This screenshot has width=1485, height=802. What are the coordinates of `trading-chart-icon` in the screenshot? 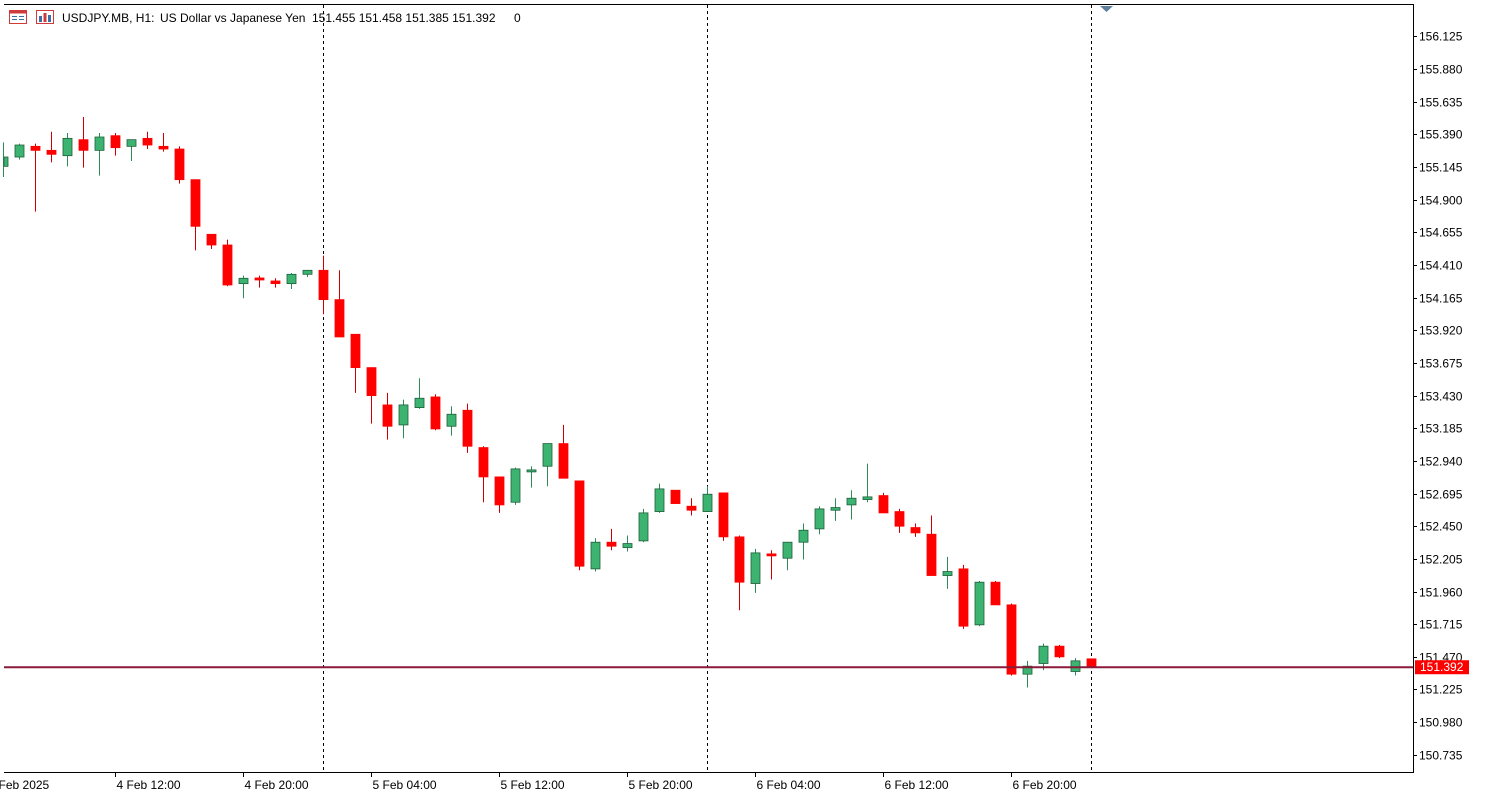 It's located at (18, 17).